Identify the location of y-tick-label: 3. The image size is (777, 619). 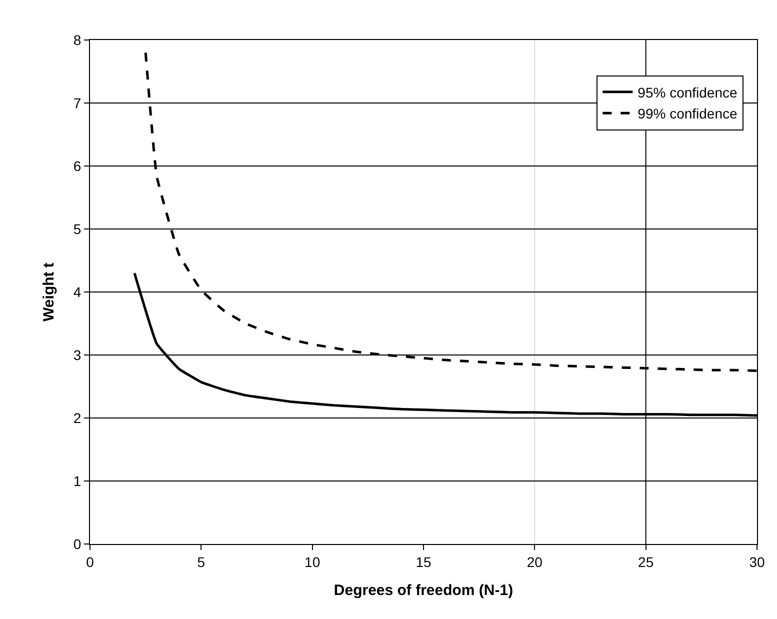
(77, 354).